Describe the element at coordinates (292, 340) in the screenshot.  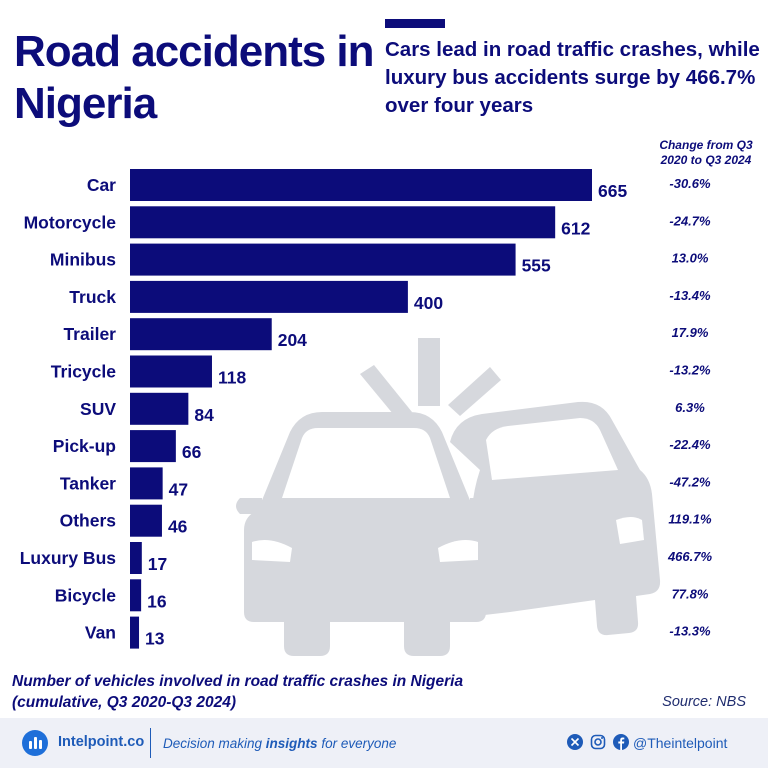
I see `value-label: 204` at that location.